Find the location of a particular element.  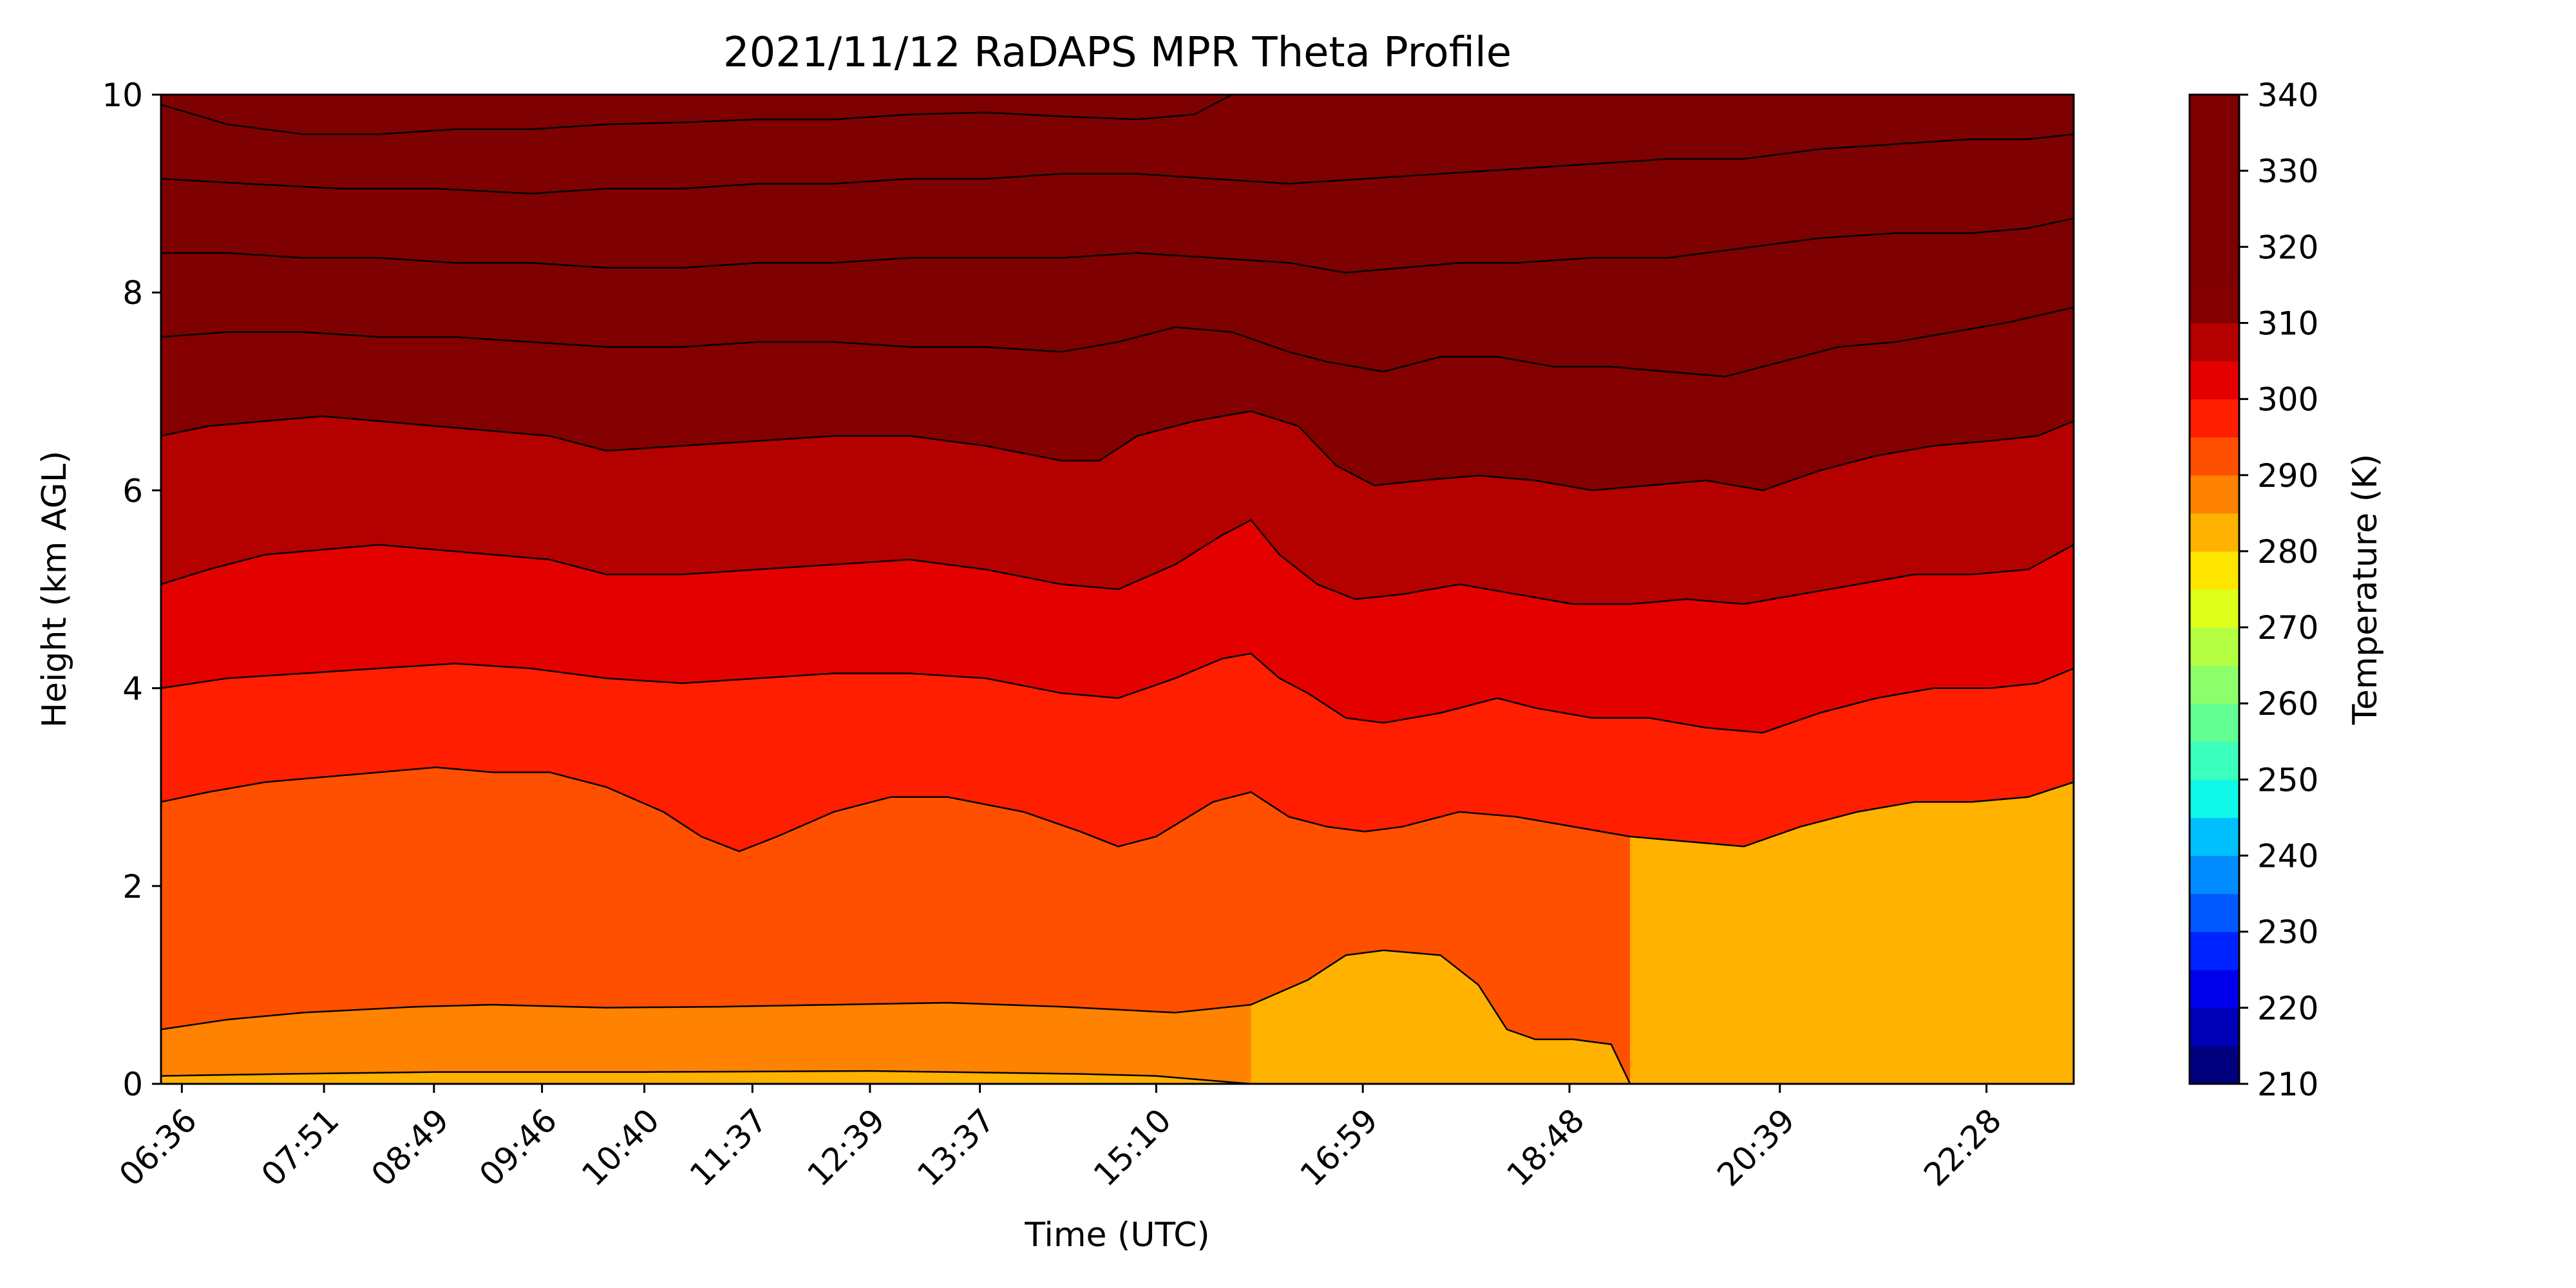

y-axis-label: Height (km AGL) is located at coordinates (54, 589).